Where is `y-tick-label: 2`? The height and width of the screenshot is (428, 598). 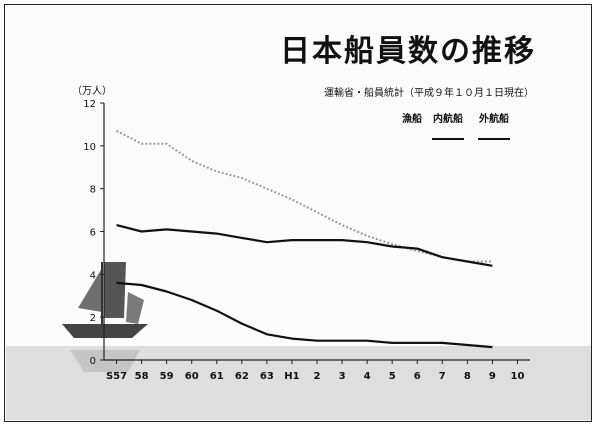 y-tick-label: 2 is located at coordinates (93, 318).